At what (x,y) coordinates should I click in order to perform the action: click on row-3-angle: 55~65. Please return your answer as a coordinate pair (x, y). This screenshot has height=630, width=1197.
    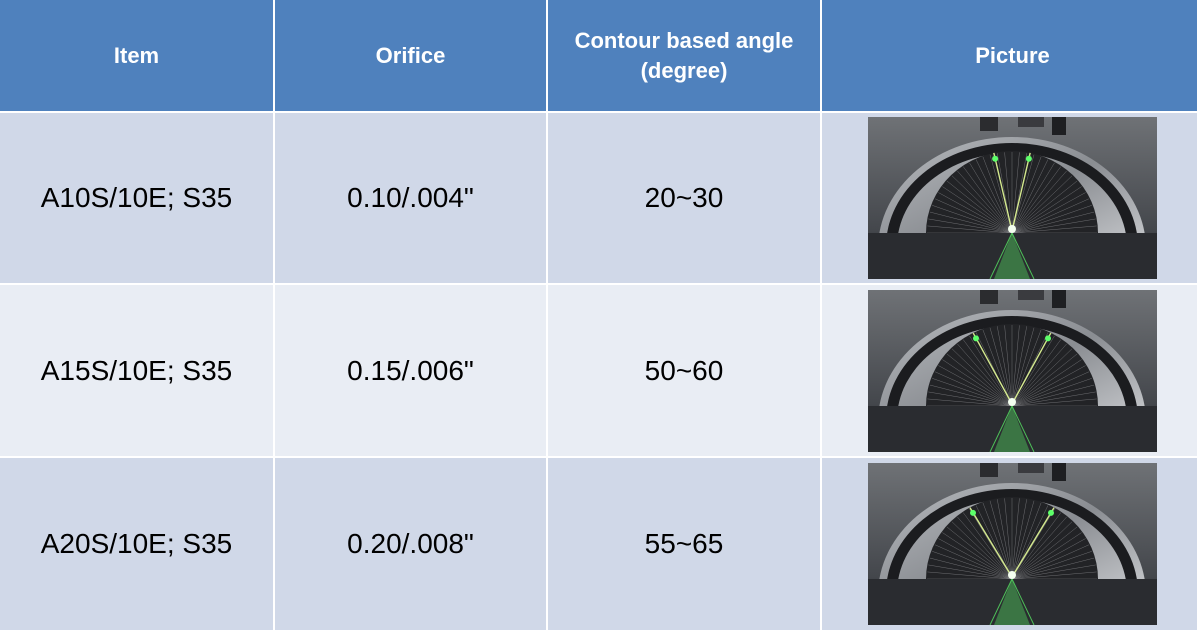
    Looking at the image, I should click on (684, 544).